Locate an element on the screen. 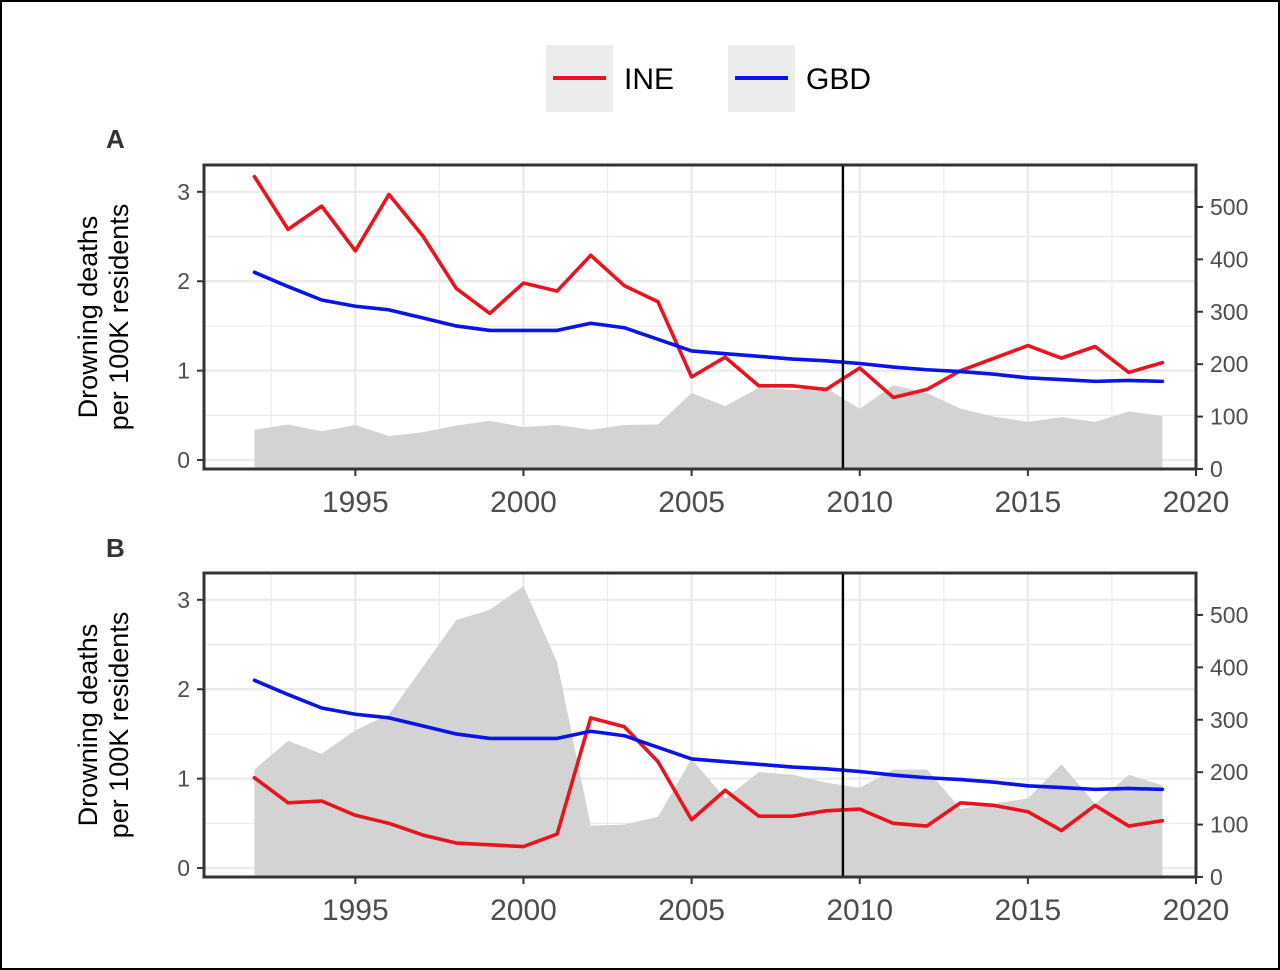 This screenshot has height=970, width=1280. legend-item-ine: INE is located at coordinates (610, 78).